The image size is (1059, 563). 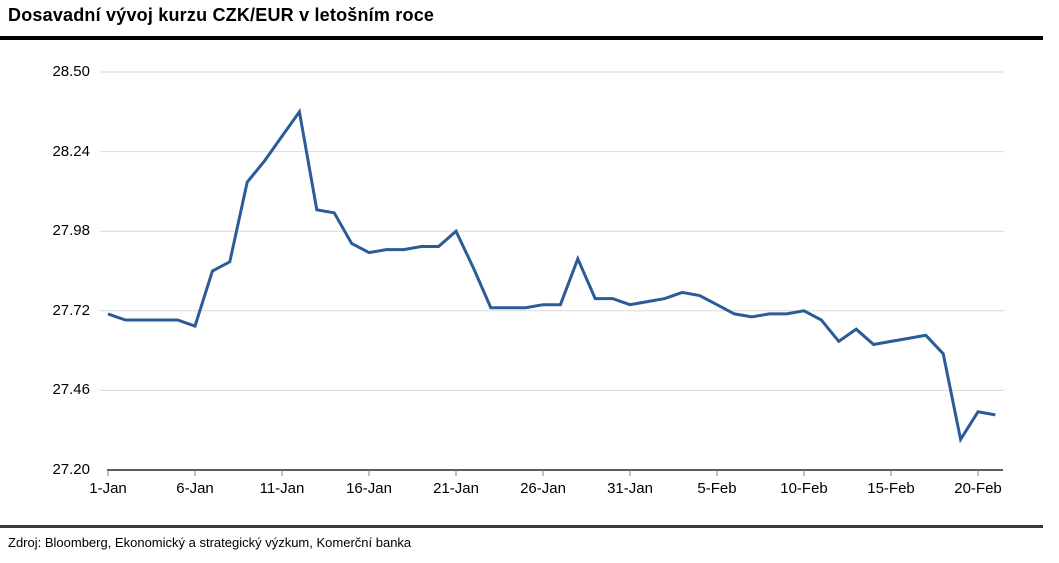 I want to click on x-axis-label: 5-Feb, so click(x=717, y=488).